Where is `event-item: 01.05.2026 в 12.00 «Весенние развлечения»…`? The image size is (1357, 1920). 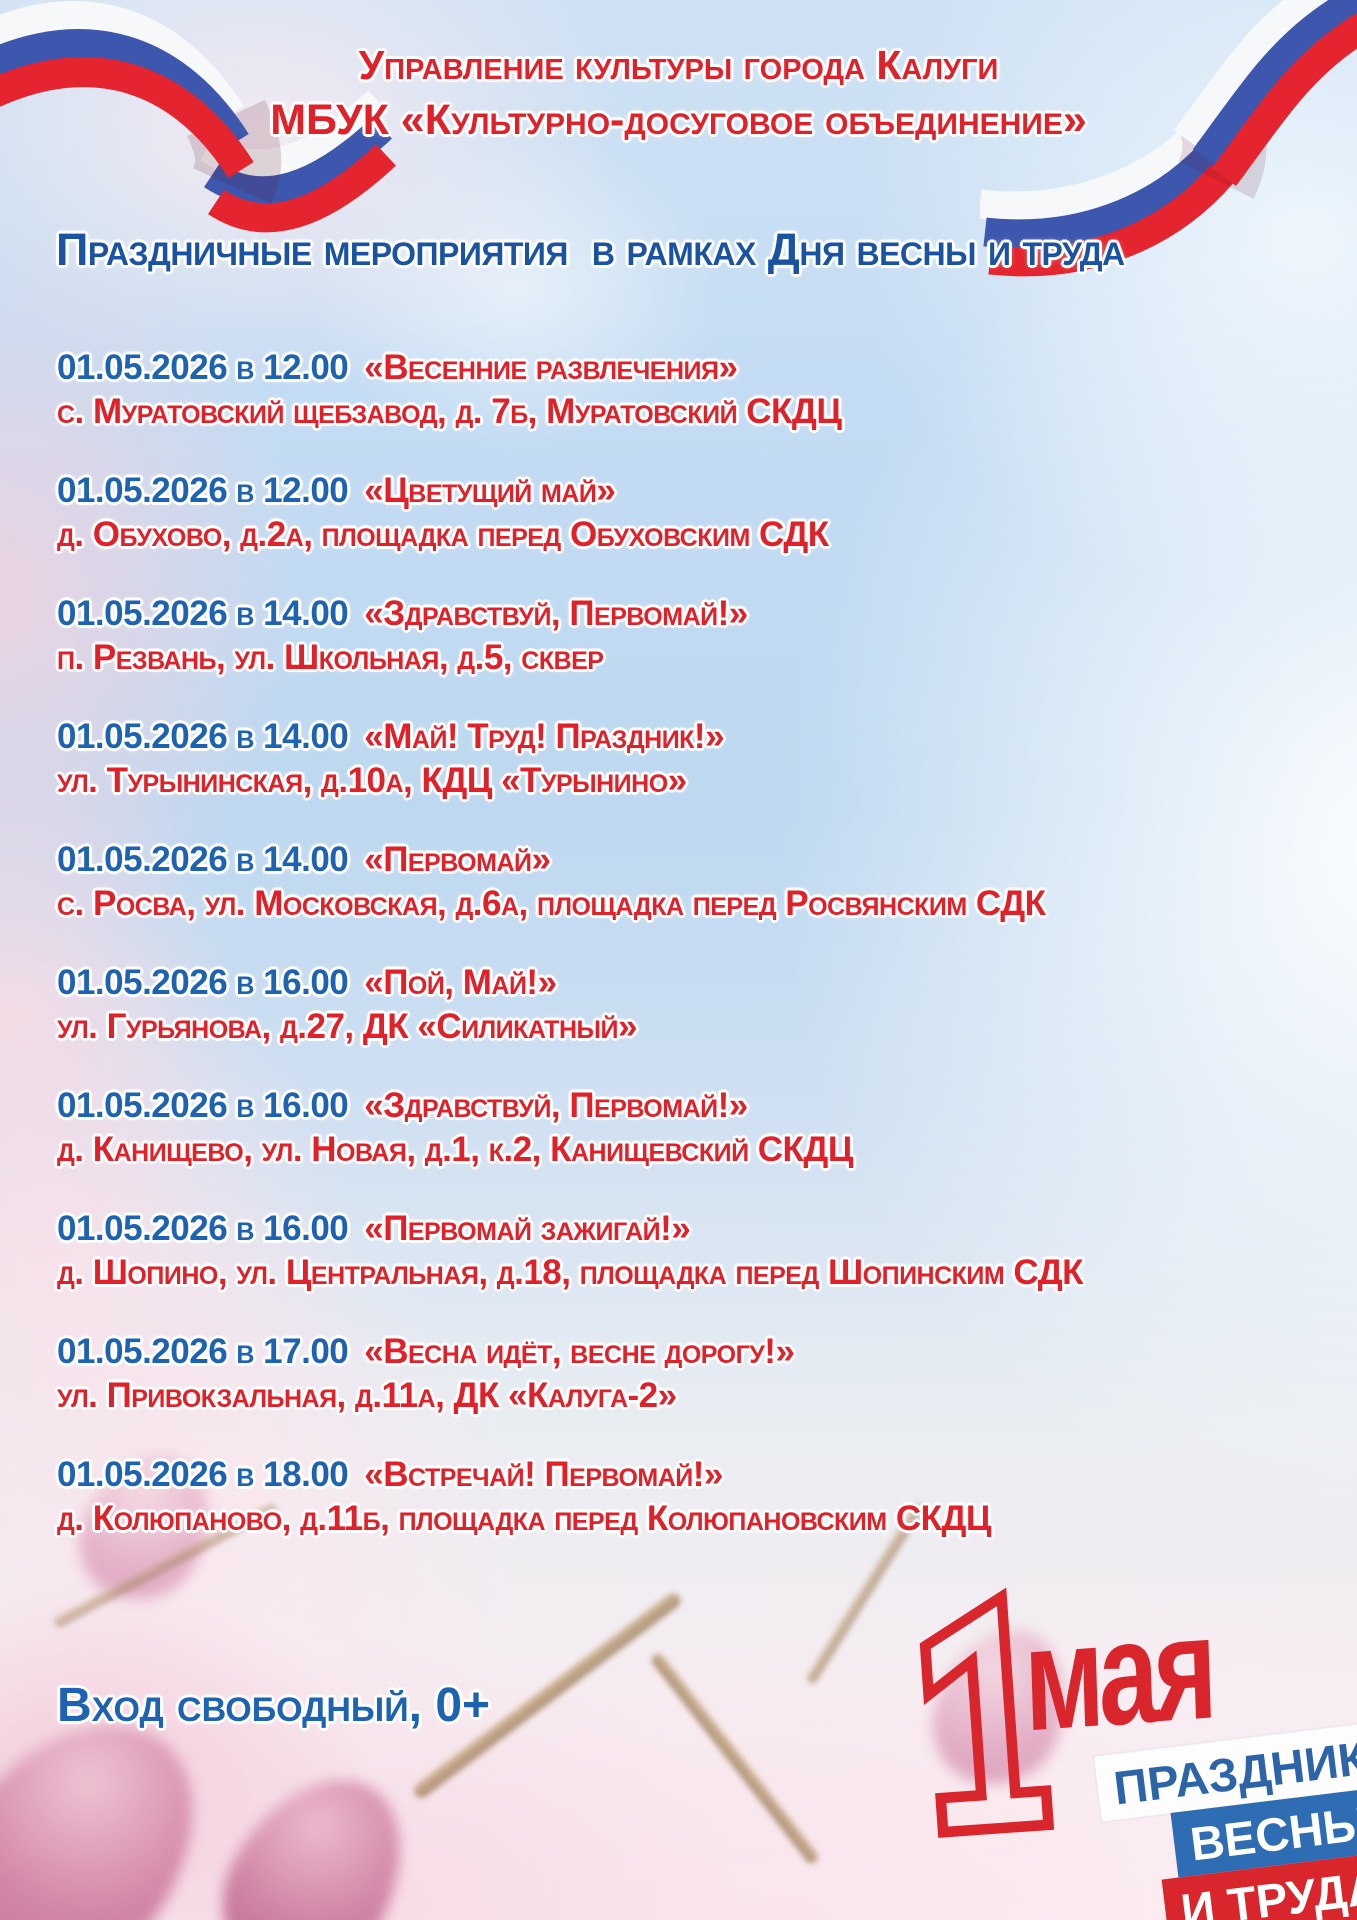
event-item: 01.05.2026 в 12.00 «Весенние развлечения»… is located at coordinates (692, 390).